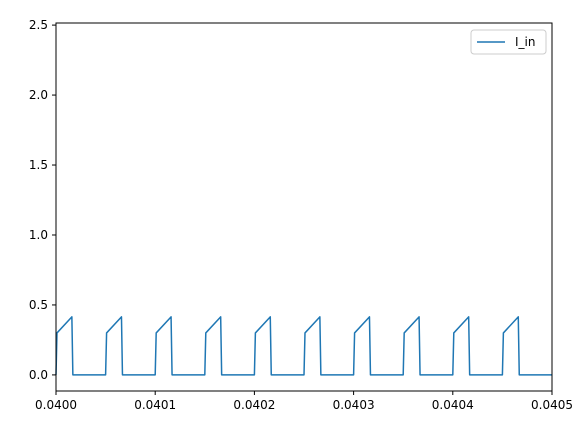 This screenshot has height=437, width=582. I want to click on y-tick-label: 0.0, so click(38, 375).